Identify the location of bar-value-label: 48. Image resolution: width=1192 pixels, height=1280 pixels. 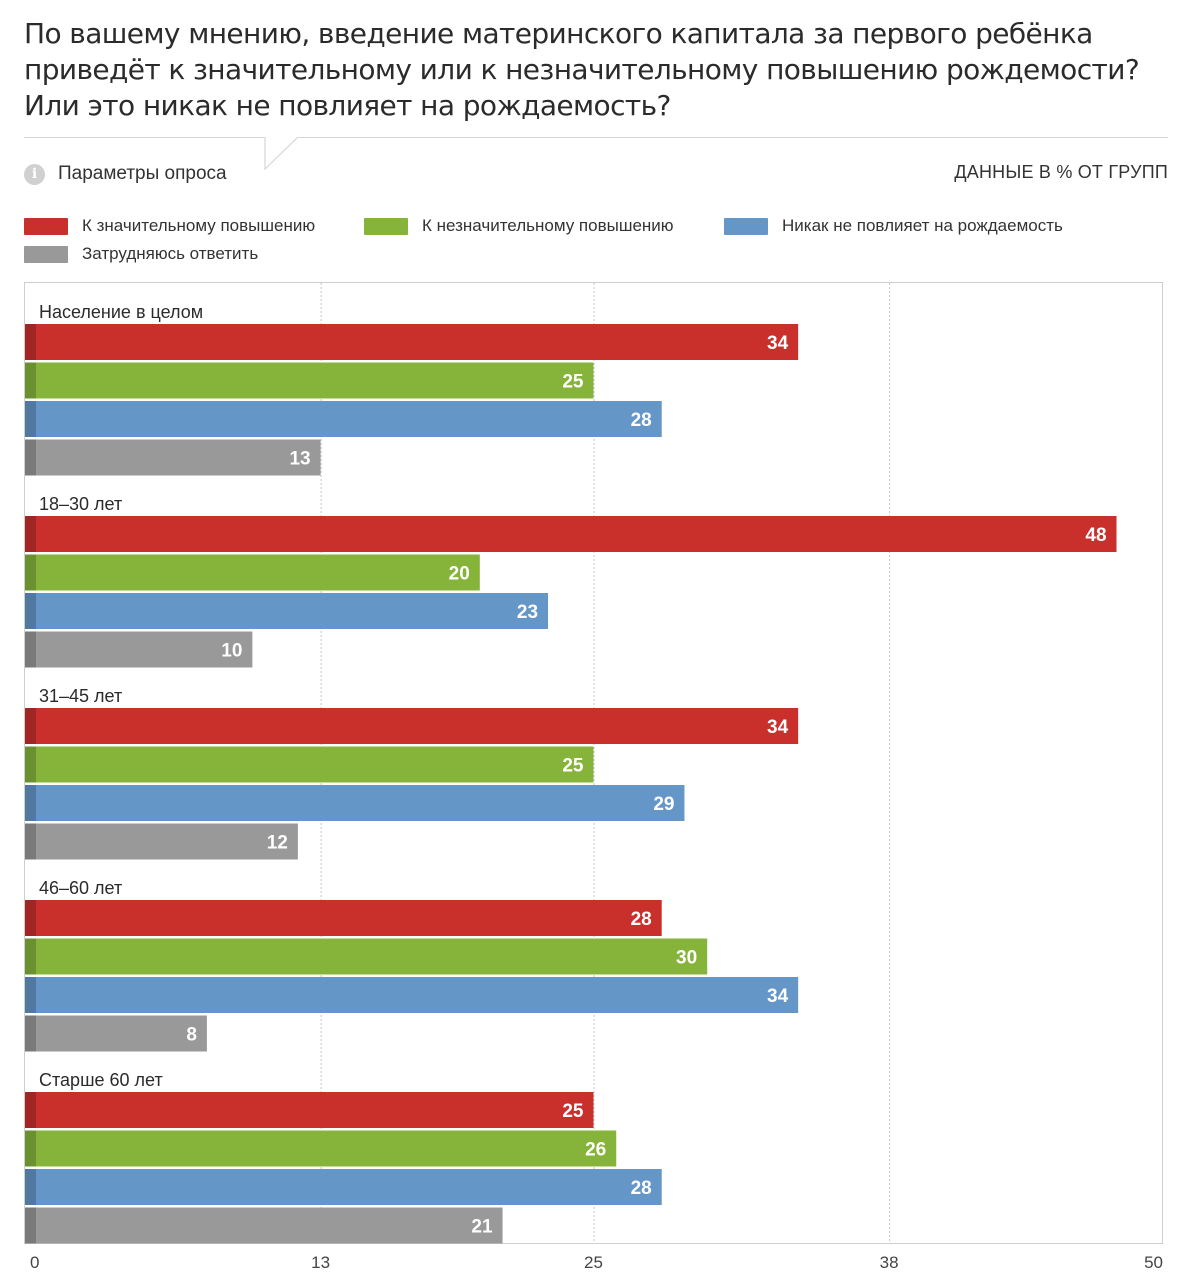
(1095, 535).